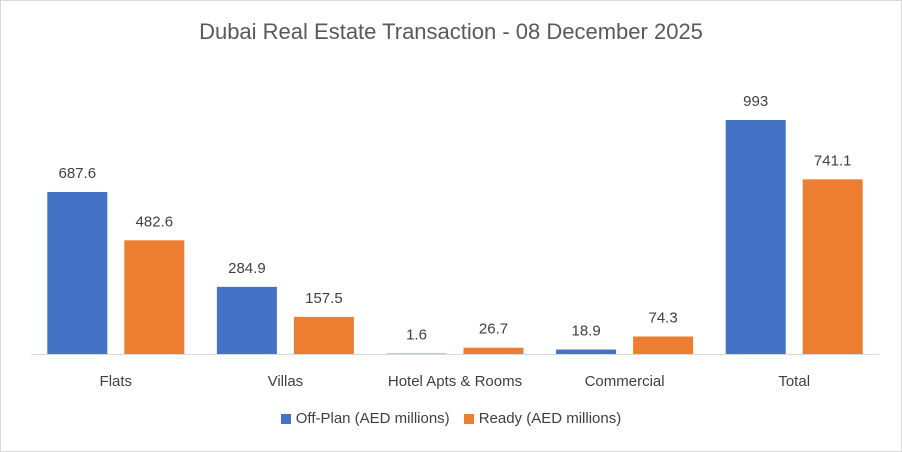  I want to click on legend-item-ready: Ready (AED millions), so click(542, 418).